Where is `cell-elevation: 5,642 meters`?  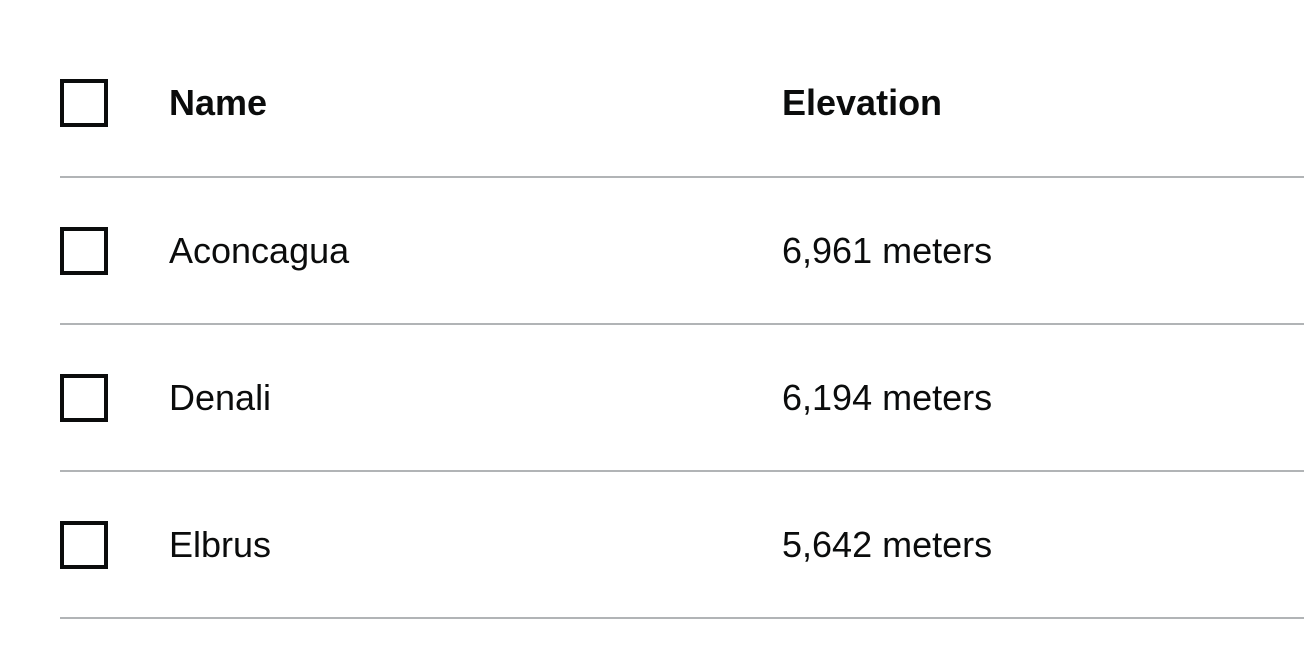 cell-elevation: 5,642 meters is located at coordinates (887, 544).